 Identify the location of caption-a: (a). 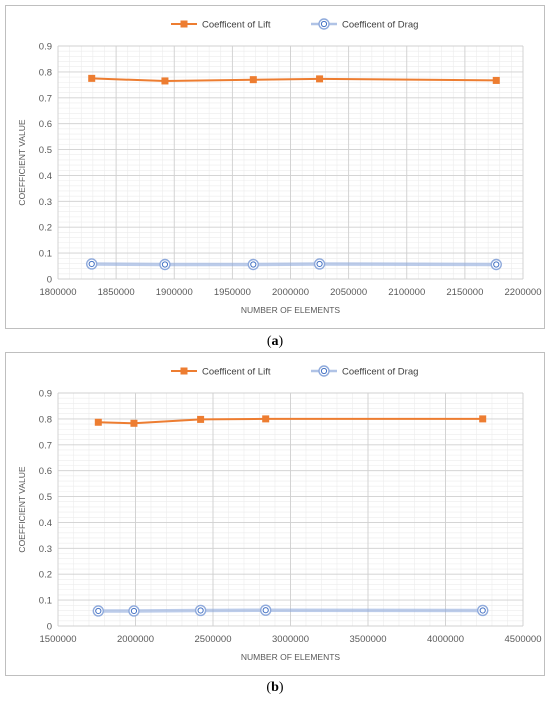
(275, 341).